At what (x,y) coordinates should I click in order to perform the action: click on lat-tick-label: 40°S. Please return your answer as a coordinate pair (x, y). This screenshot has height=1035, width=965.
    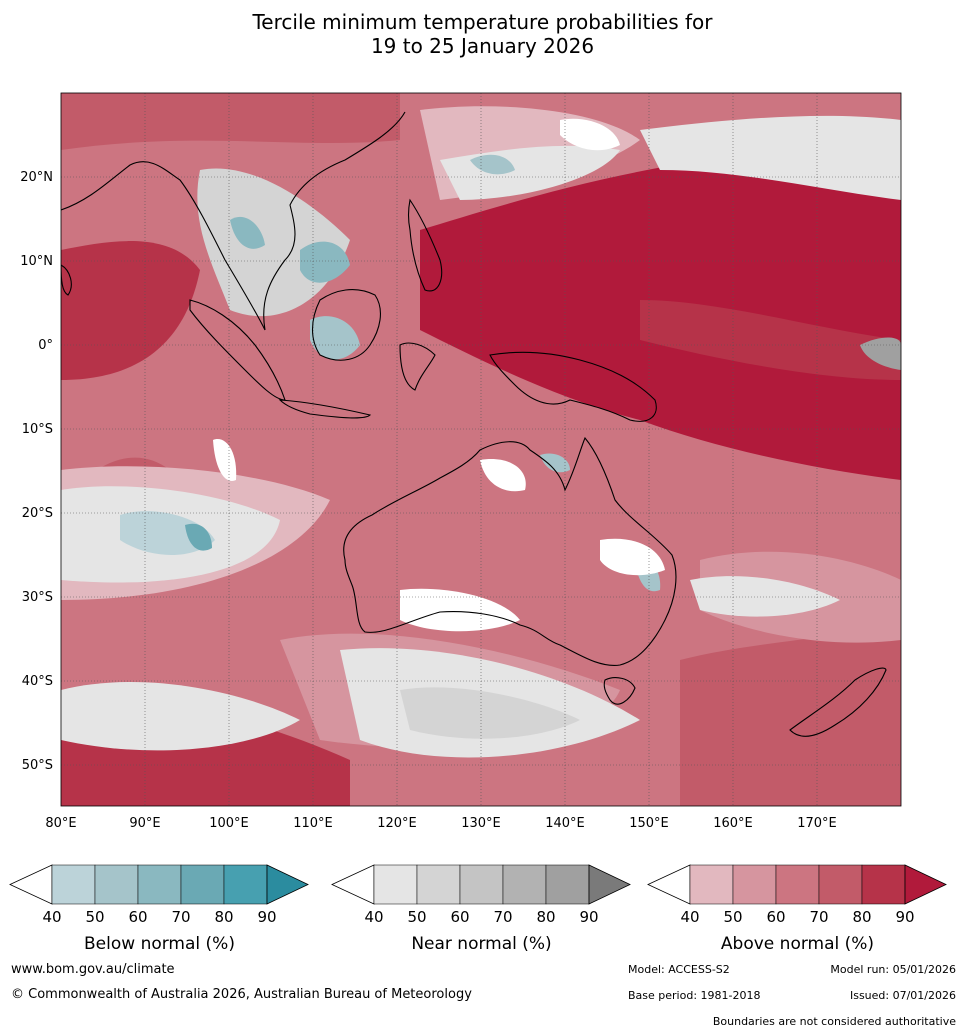
    Looking at the image, I should click on (37, 681).